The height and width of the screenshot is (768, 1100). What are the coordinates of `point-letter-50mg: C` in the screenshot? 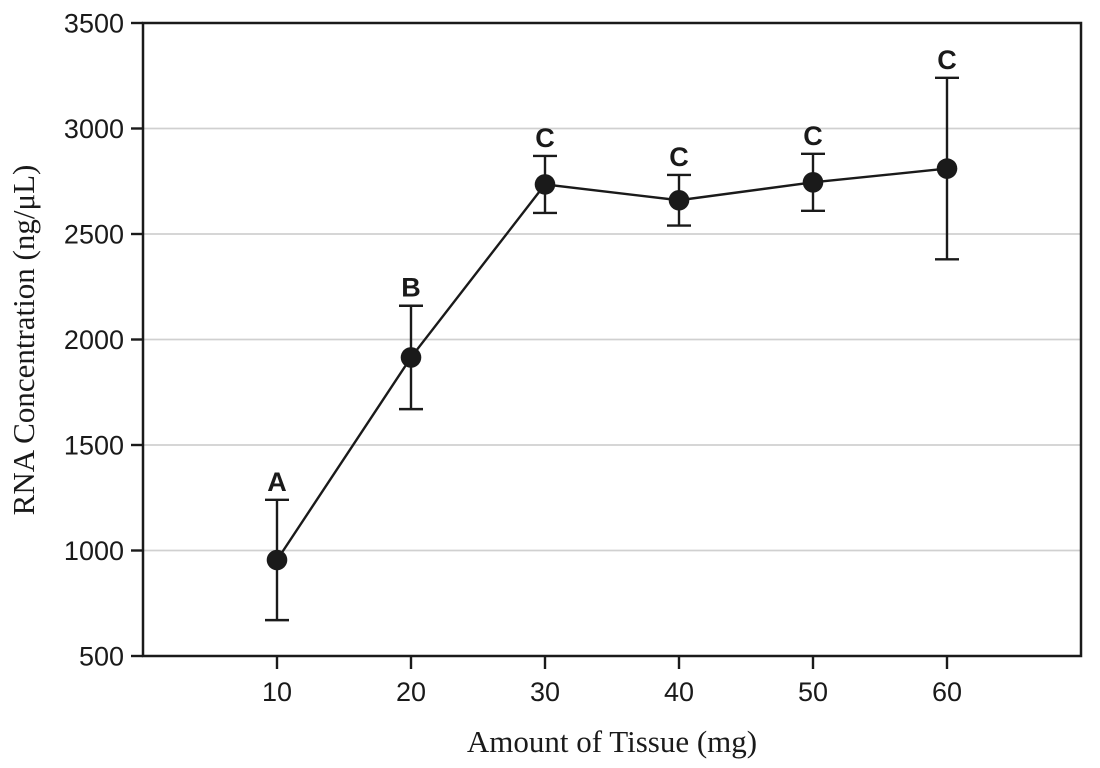 It's located at (813, 136).